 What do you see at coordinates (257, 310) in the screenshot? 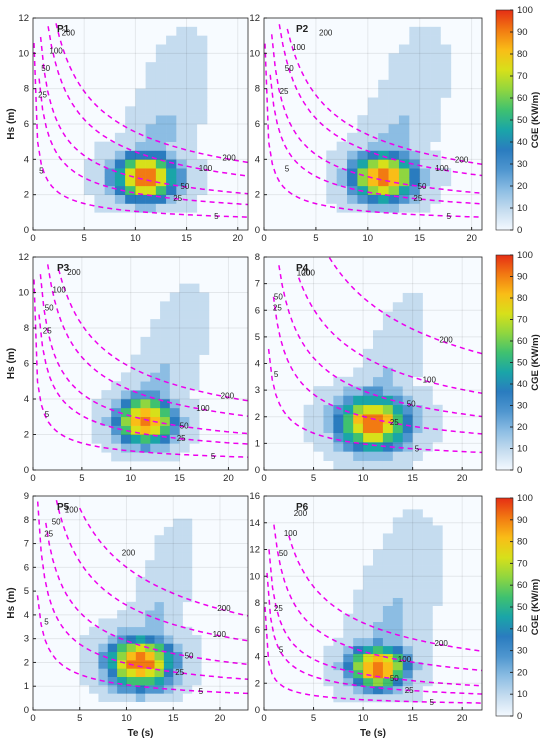
I see `y-tick-label: 6` at bounding box center [257, 310].